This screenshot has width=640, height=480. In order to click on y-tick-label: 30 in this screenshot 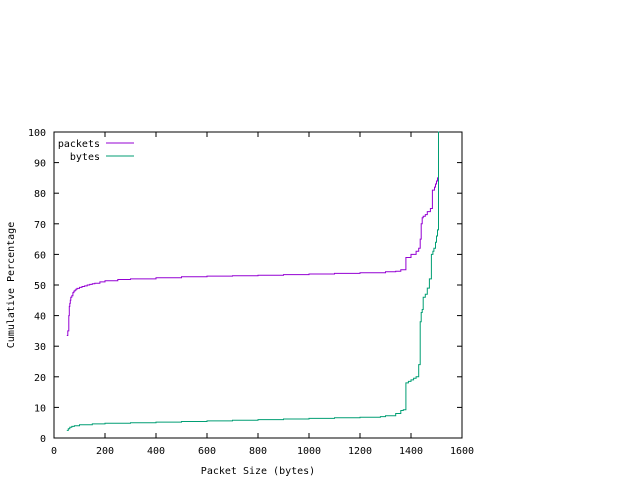, I will do `click(40, 347)`.